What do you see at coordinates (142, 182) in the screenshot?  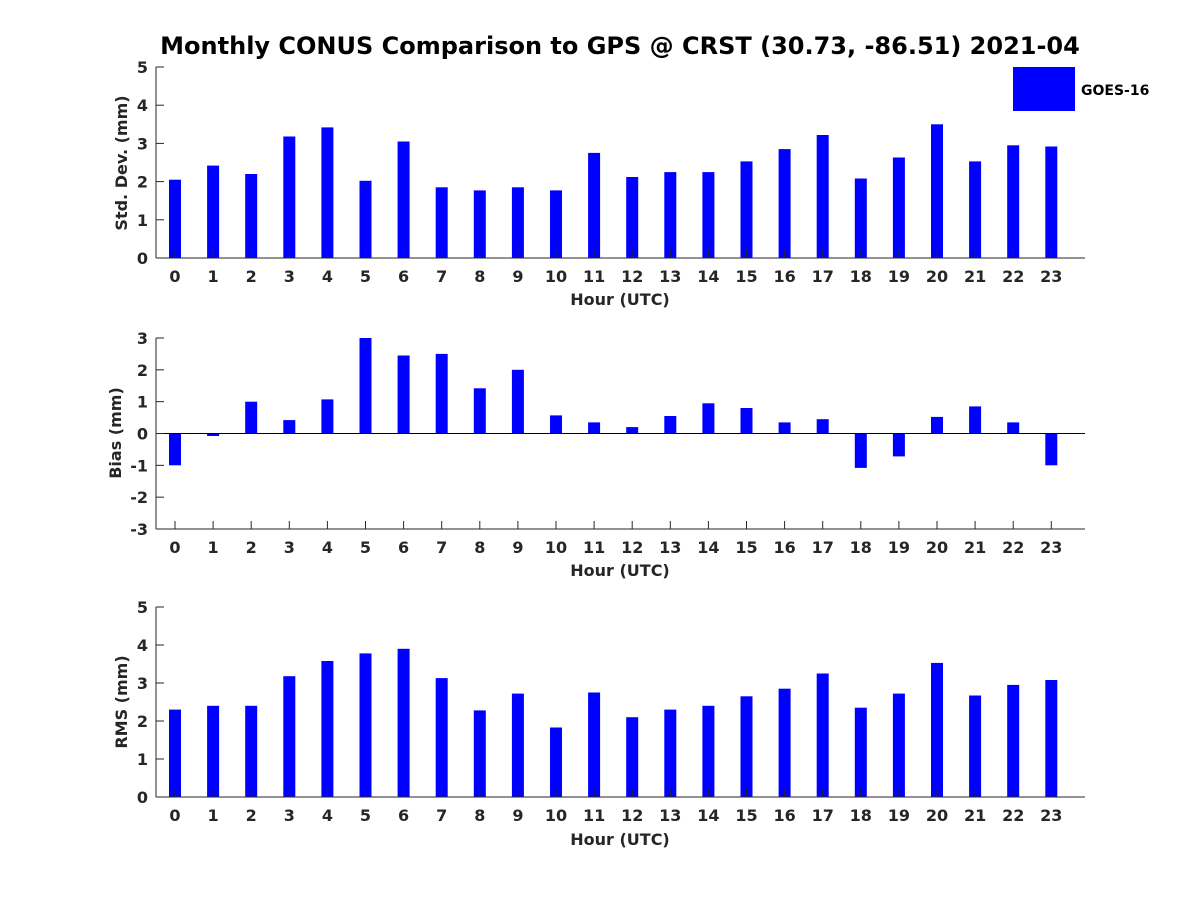 I see `y-tick-label-std-dev: 2` at bounding box center [142, 182].